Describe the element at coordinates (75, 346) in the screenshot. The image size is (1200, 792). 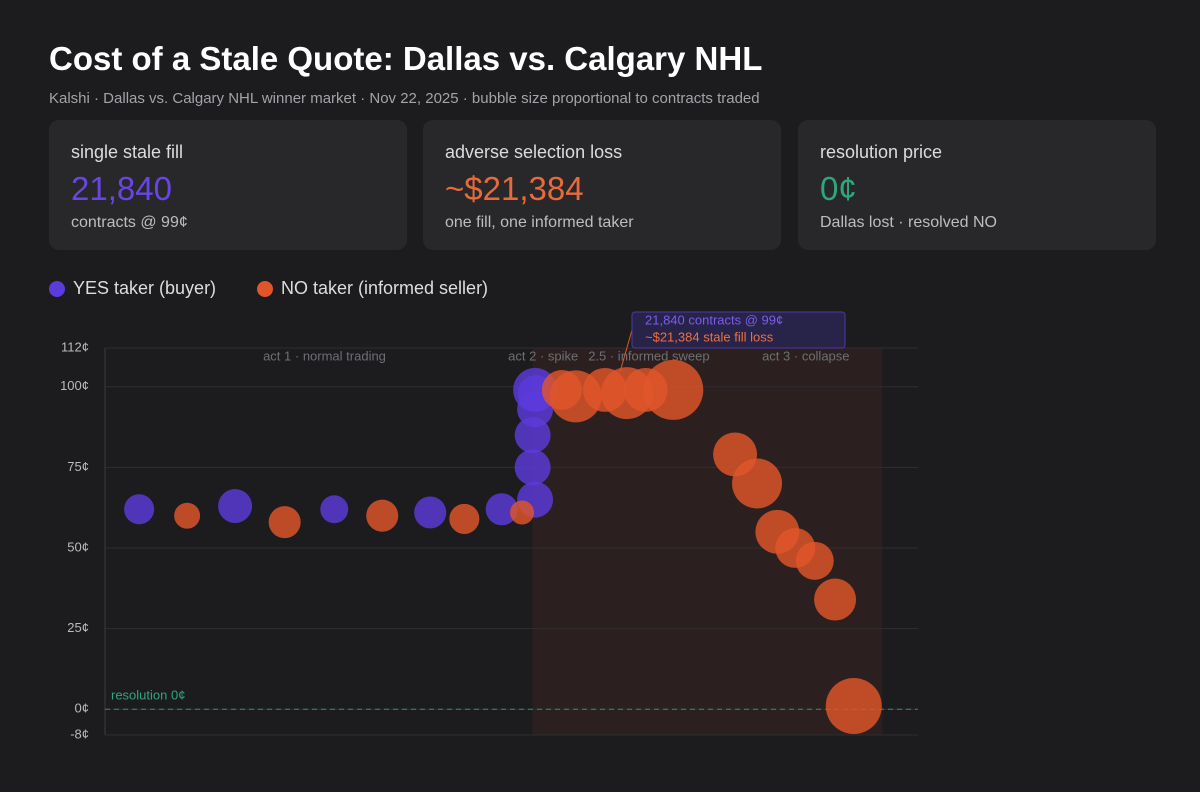
I see `y-tick-label: 112¢` at that location.